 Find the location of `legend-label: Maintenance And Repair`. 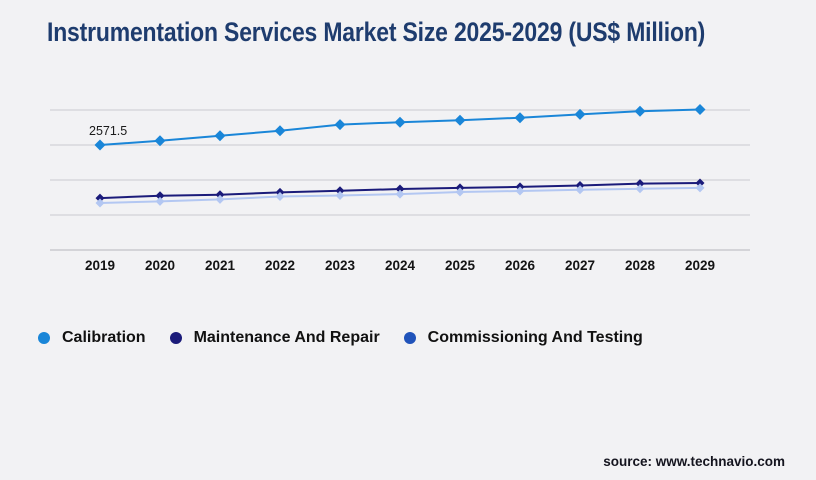

legend-label: Maintenance And Repair is located at coordinates (286, 337).